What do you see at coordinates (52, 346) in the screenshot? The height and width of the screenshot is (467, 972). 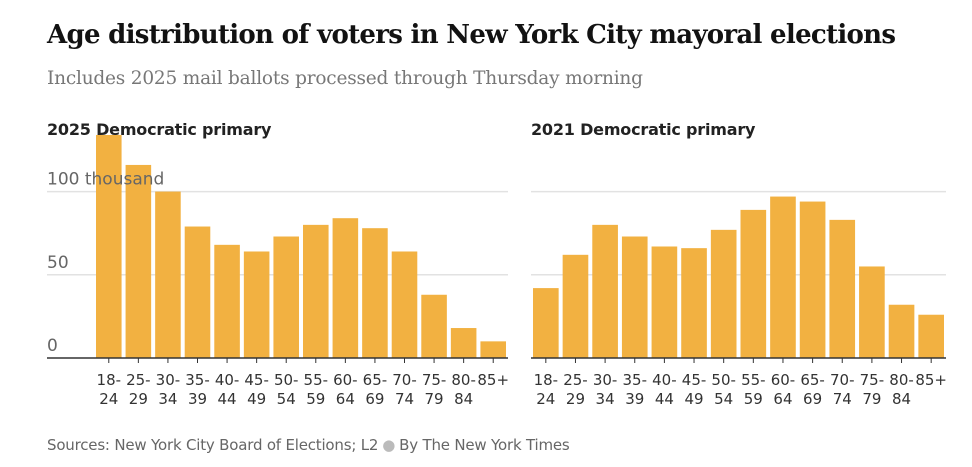 I see `y-tick-label-0: 0` at bounding box center [52, 346].